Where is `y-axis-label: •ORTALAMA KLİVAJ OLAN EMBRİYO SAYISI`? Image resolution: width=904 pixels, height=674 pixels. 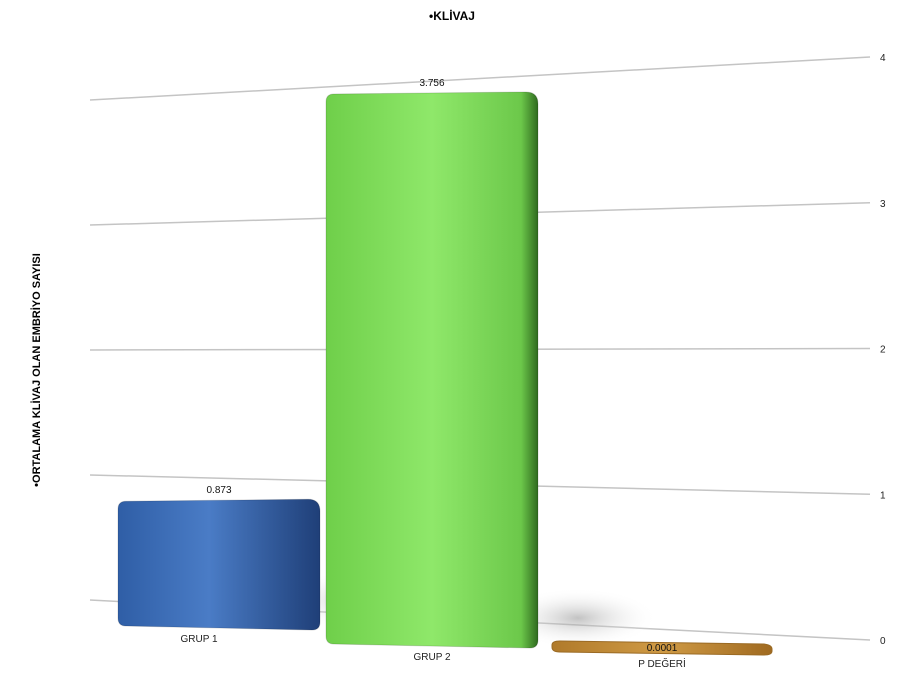 y-axis-label: •ORTALAMA KLİVAJ OLAN EMBRİYO SAYISI is located at coordinates (36, 370).